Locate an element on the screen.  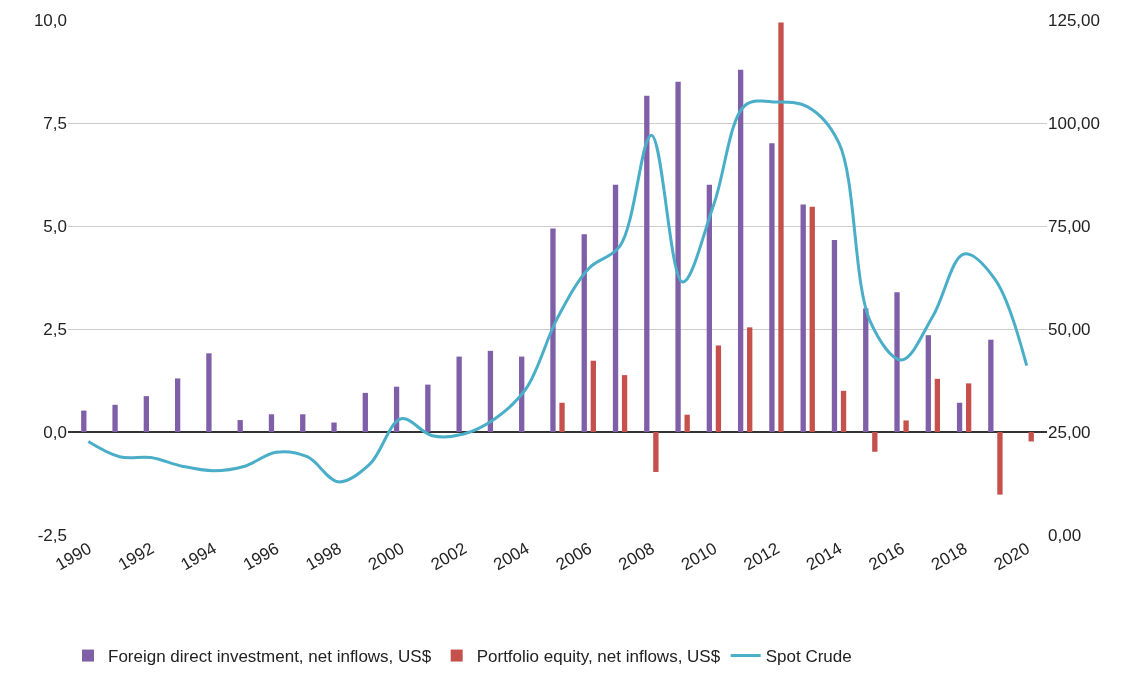
y-tick-label: -2,5 is located at coordinates (52, 535).